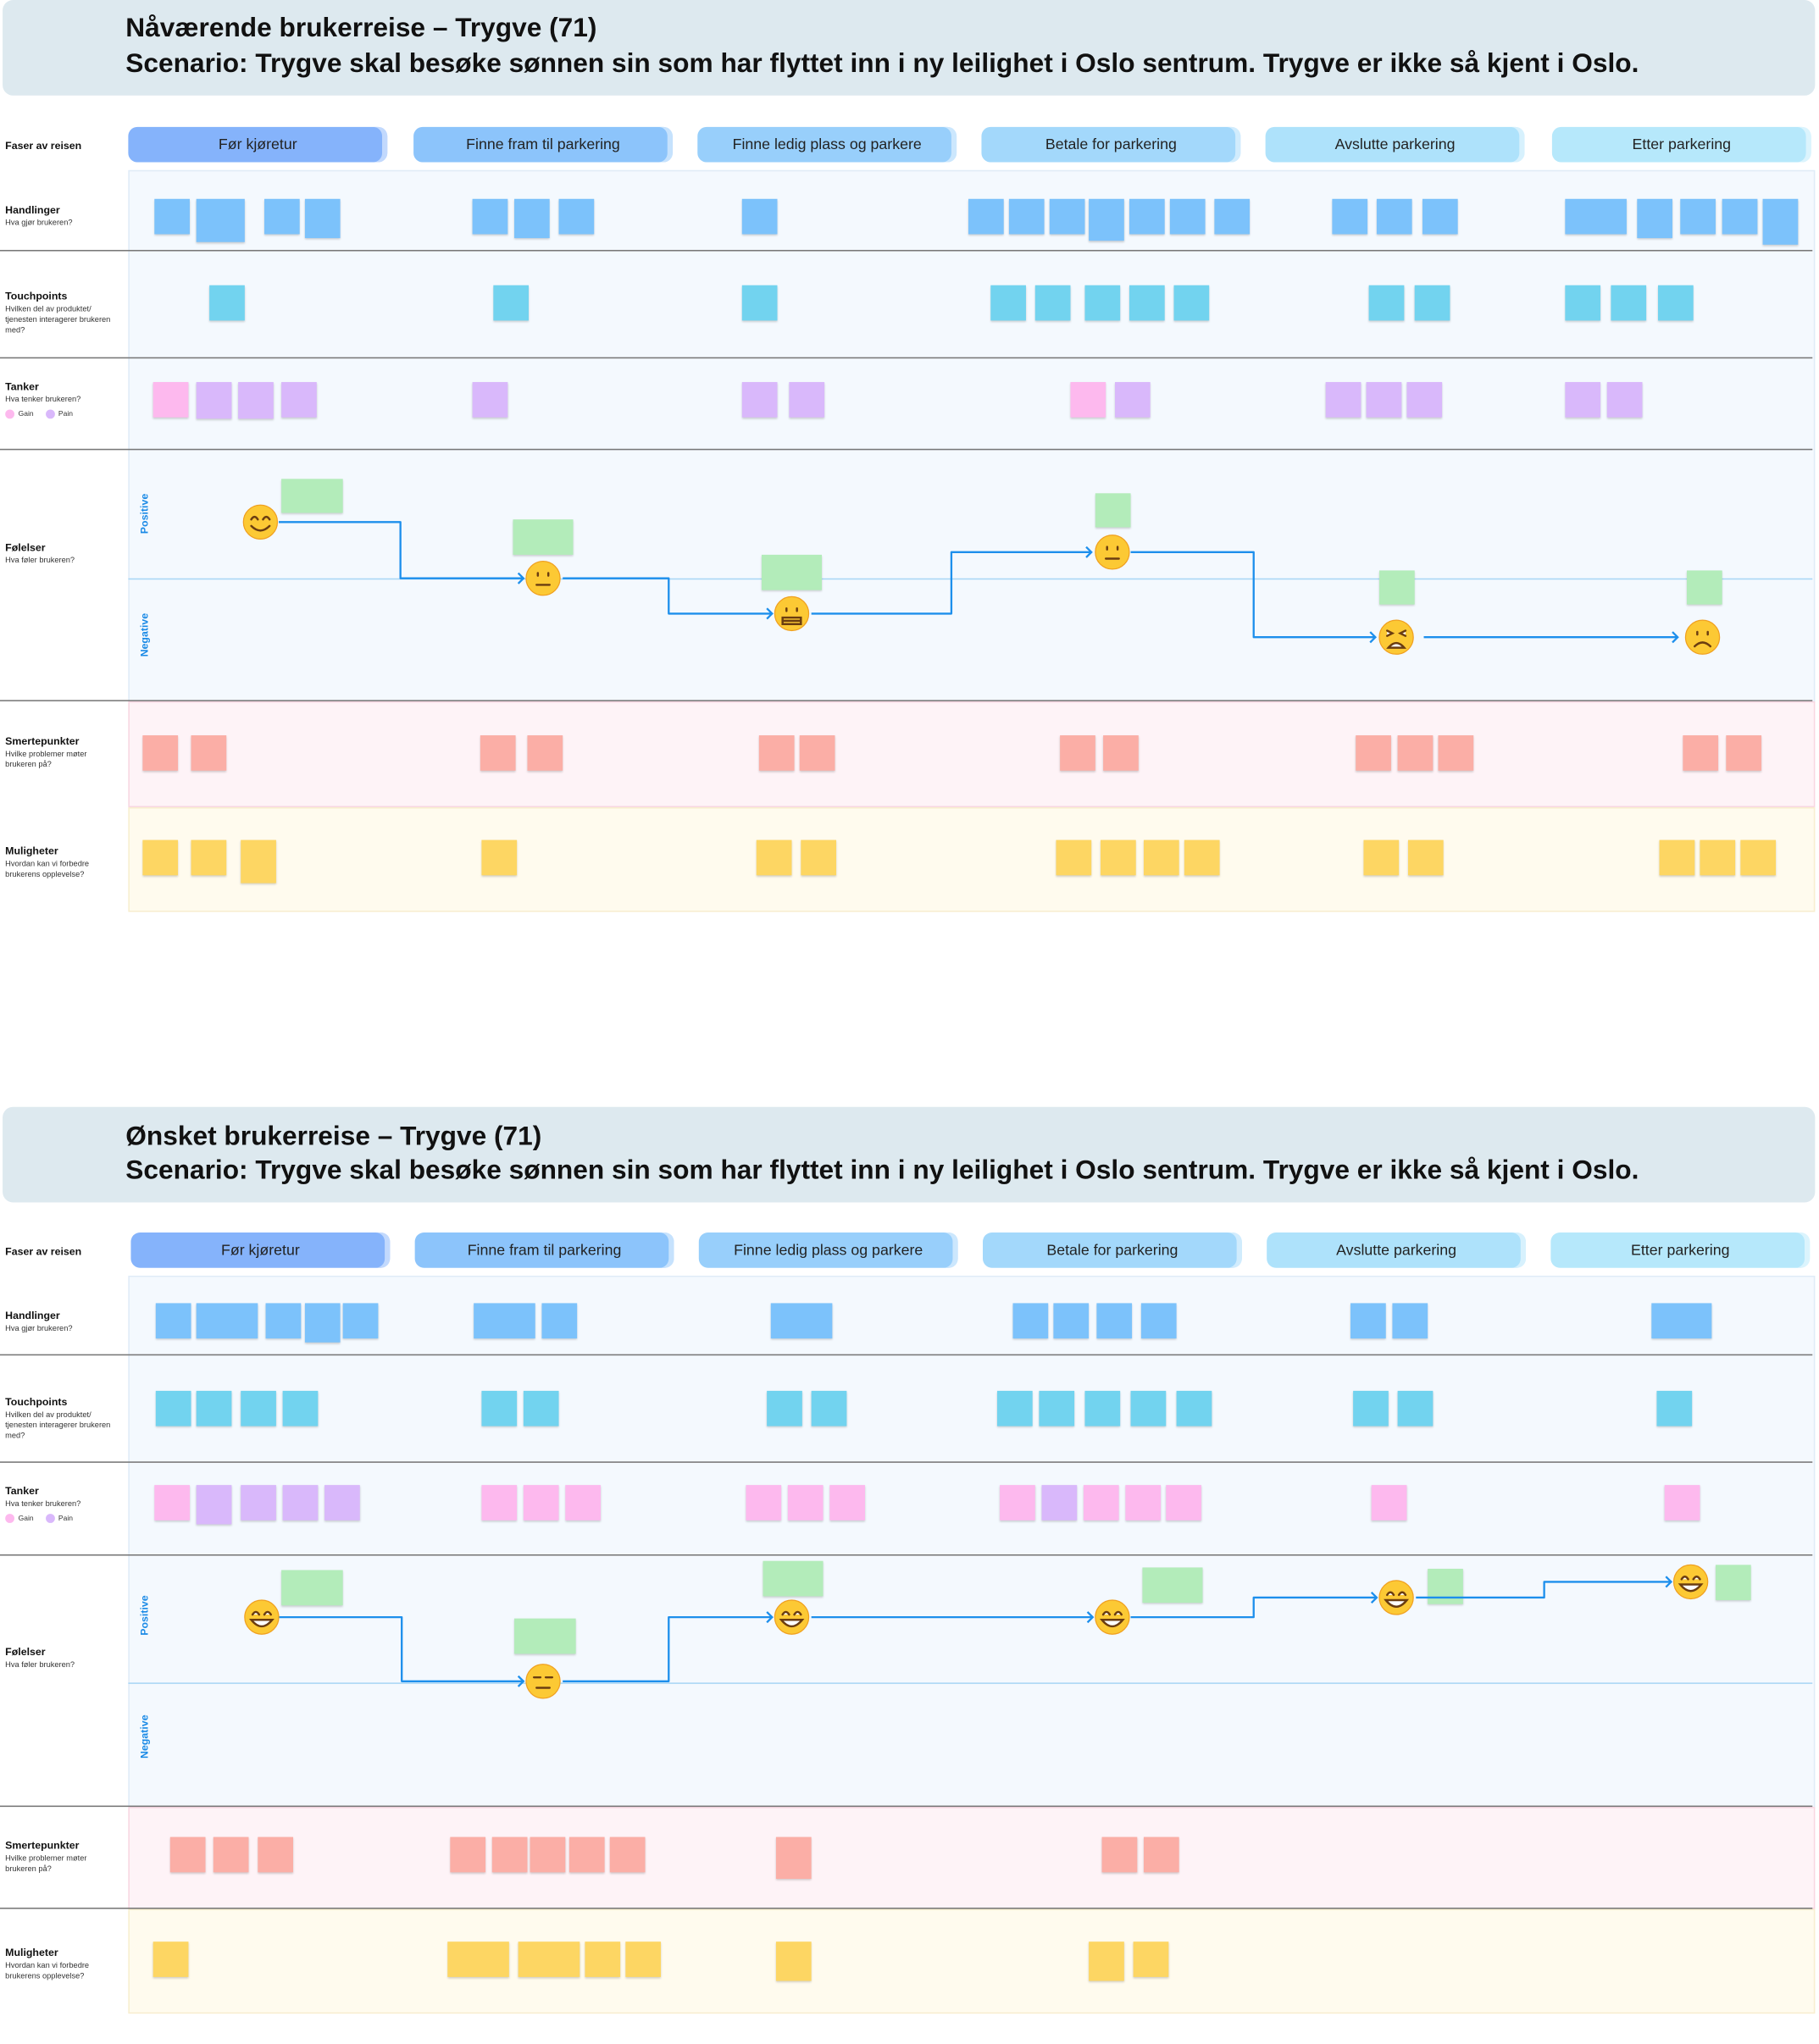  I want to click on phase-6: Etter parkering, so click(1680, 1250).